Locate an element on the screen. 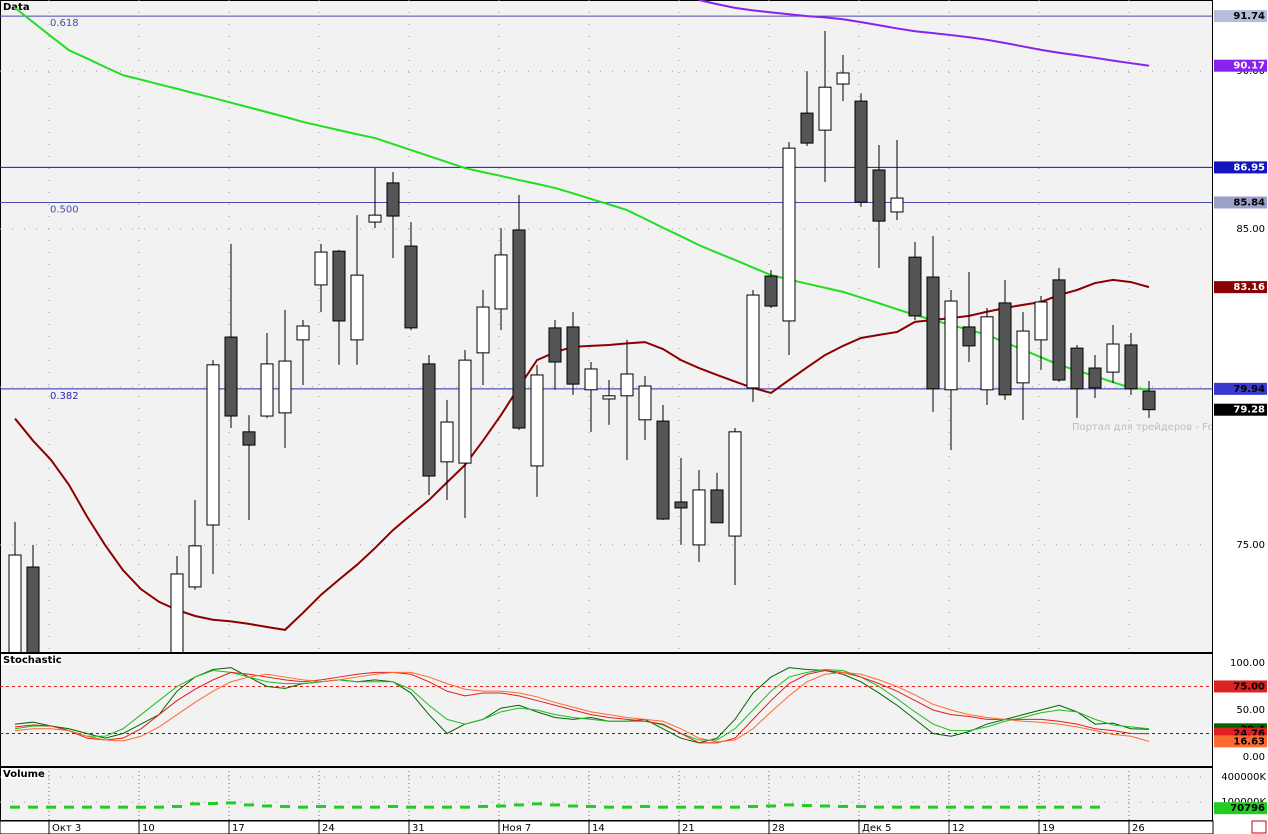  fib-label: 0.500 is located at coordinates (64, 209).